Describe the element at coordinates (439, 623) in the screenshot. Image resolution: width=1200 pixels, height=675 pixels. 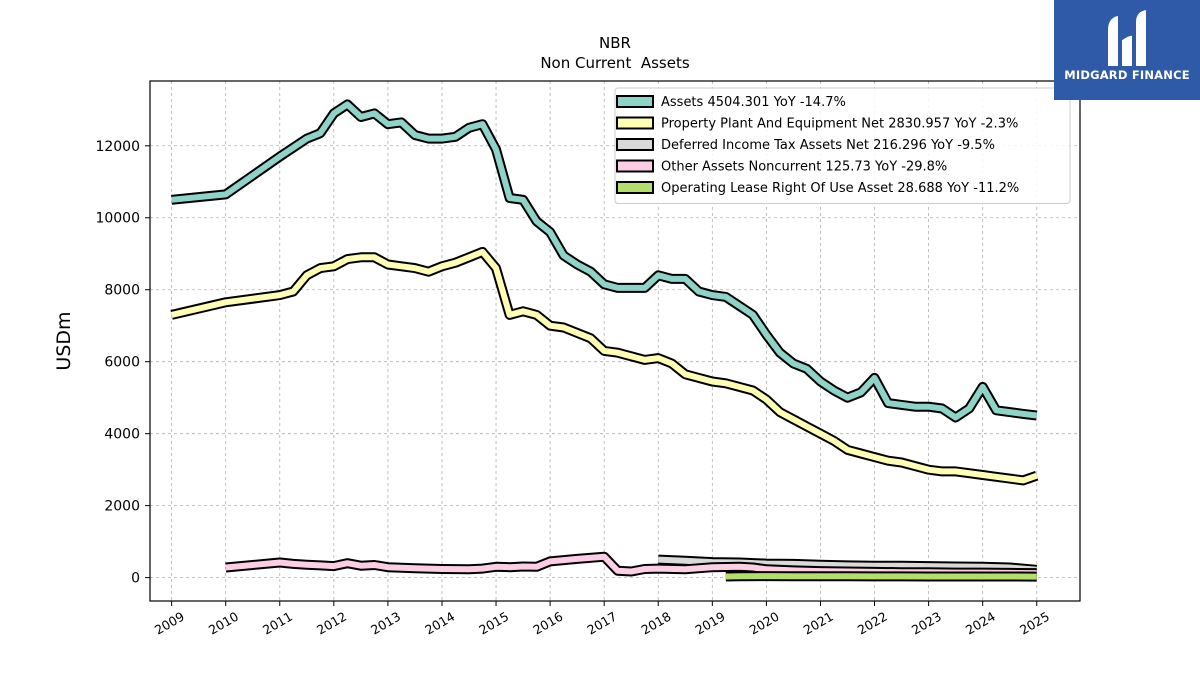
I see `x-tick-label: 2014` at that location.